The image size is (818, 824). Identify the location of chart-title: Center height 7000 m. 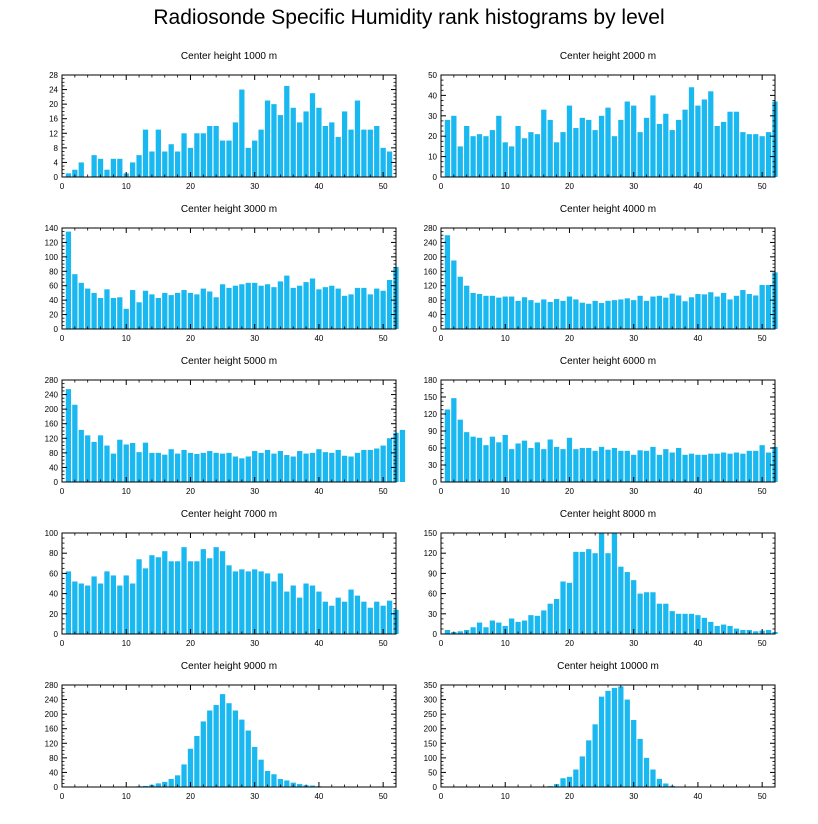
(229, 514).